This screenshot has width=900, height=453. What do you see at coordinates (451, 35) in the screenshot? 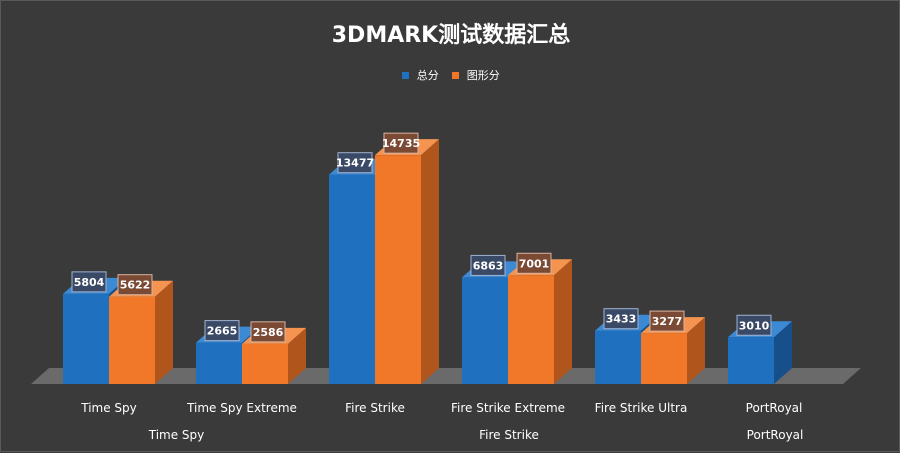
I see `chart-title: 3DMARK测试数据汇总` at bounding box center [451, 35].